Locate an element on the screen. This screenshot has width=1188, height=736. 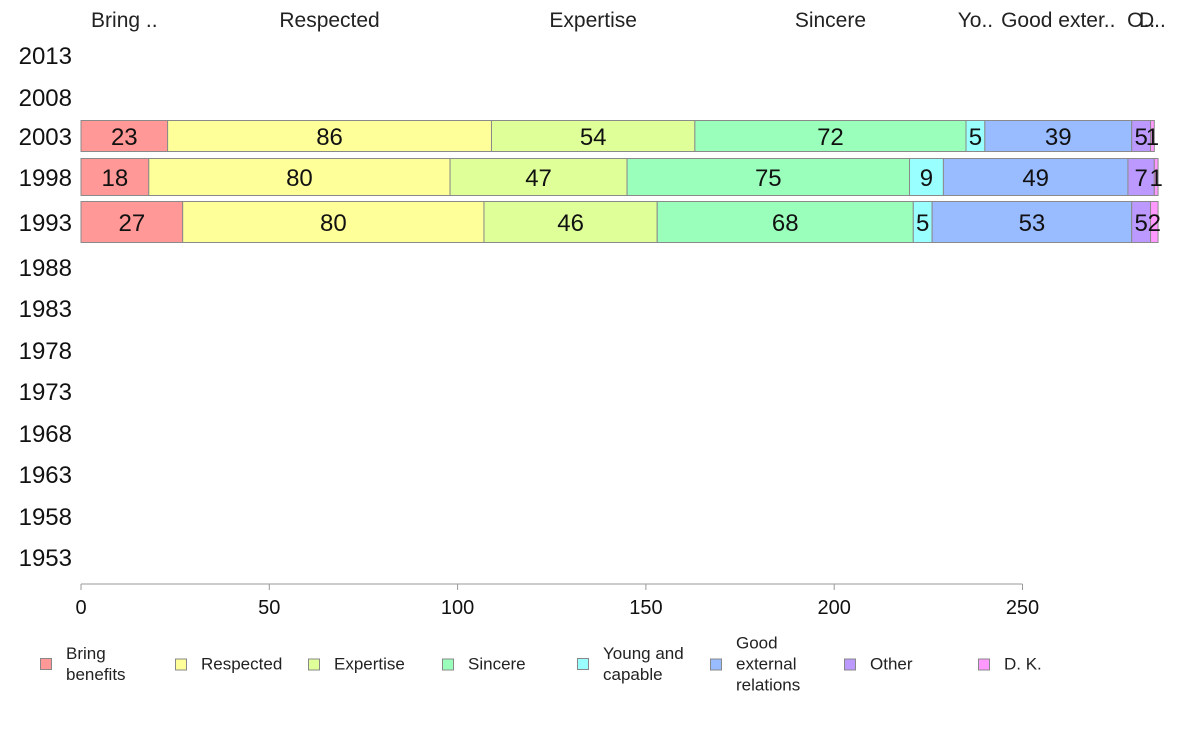
segment-header-label: Expertise is located at coordinates (593, 20).